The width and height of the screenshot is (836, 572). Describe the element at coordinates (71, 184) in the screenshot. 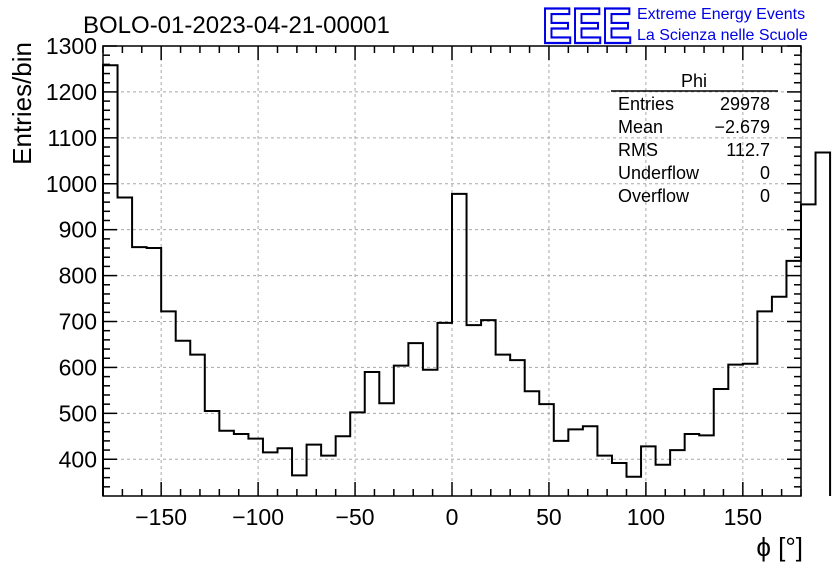

I see `y-tick-label: 1000` at that location.